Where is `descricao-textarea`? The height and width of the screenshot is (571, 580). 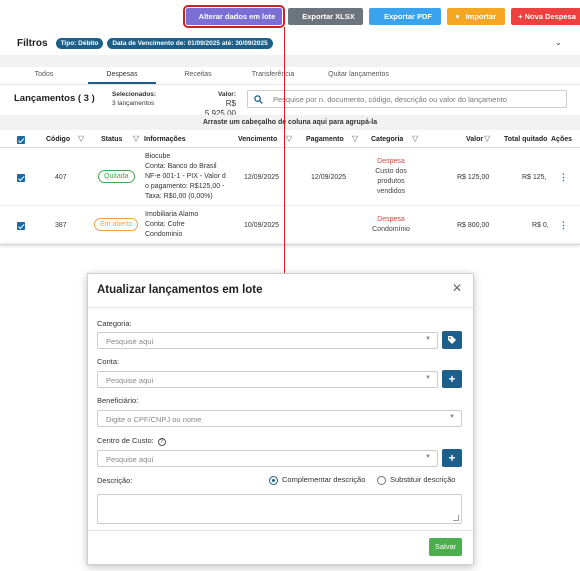
descricao-textarea is located at coordinates (279, 509).